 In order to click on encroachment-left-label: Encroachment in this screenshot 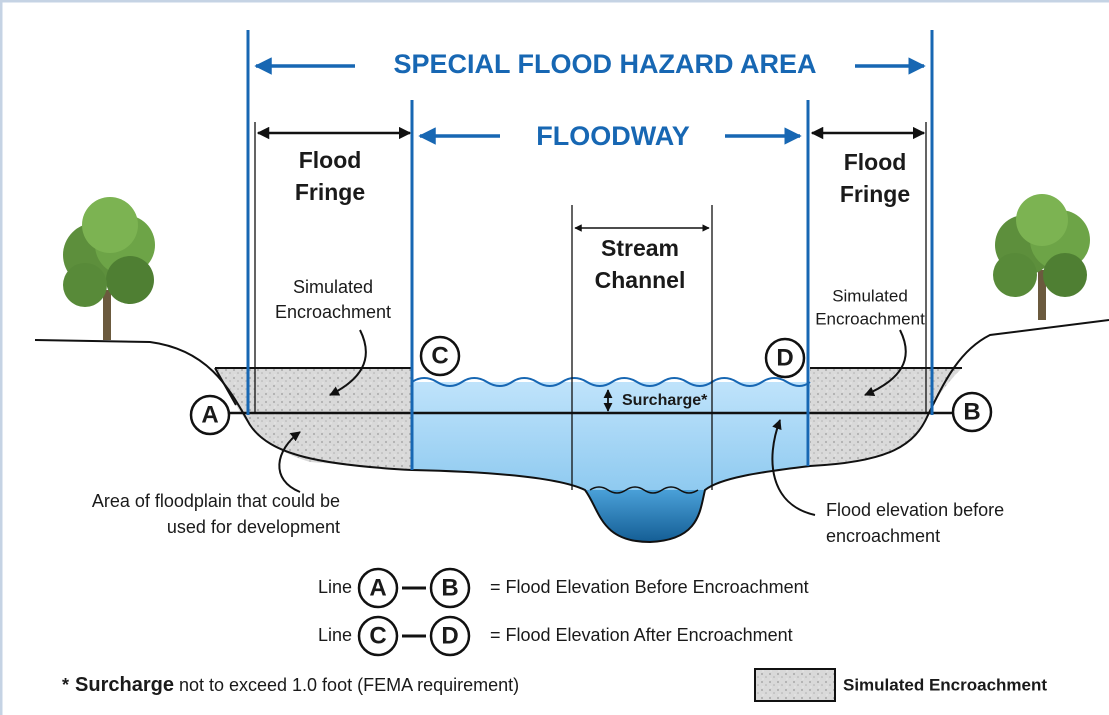, I will do `click(333, 312)`.